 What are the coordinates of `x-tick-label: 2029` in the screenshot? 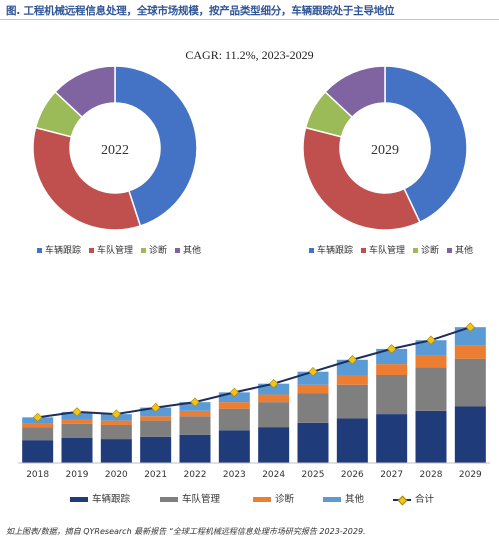 It's located at (470, 475).